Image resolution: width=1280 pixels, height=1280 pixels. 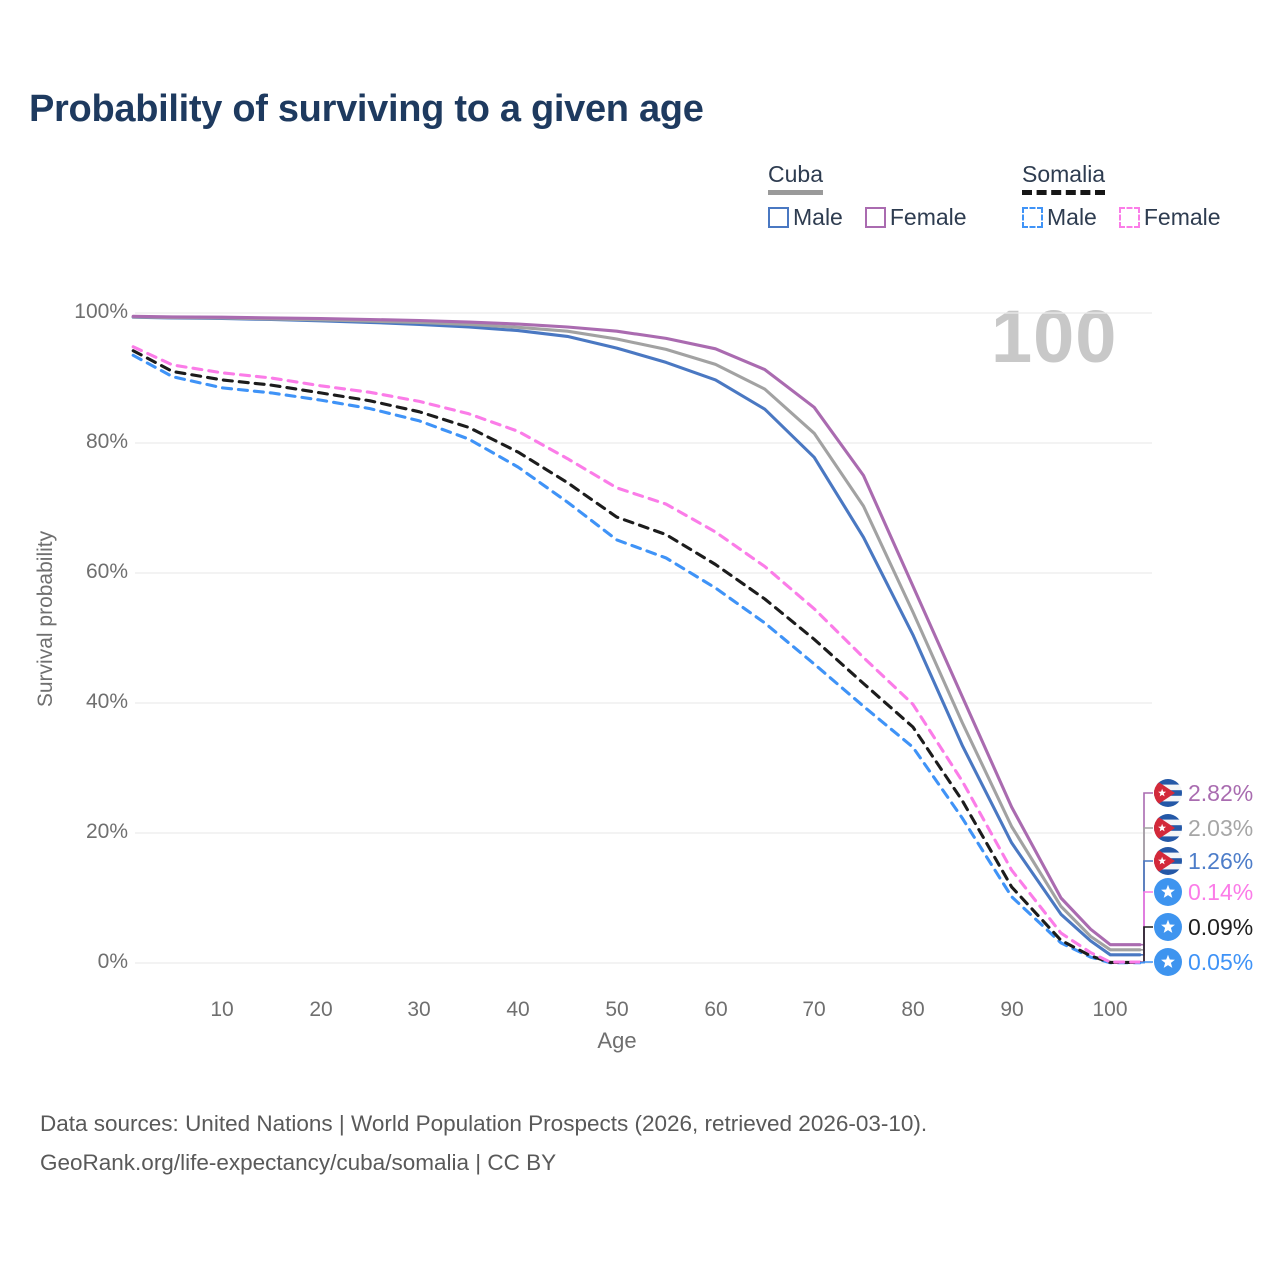 What do you see at coordinates (1146, 908) in the screenshot?
I see `leader-cuba_male` at bounding box center [1146, 908].